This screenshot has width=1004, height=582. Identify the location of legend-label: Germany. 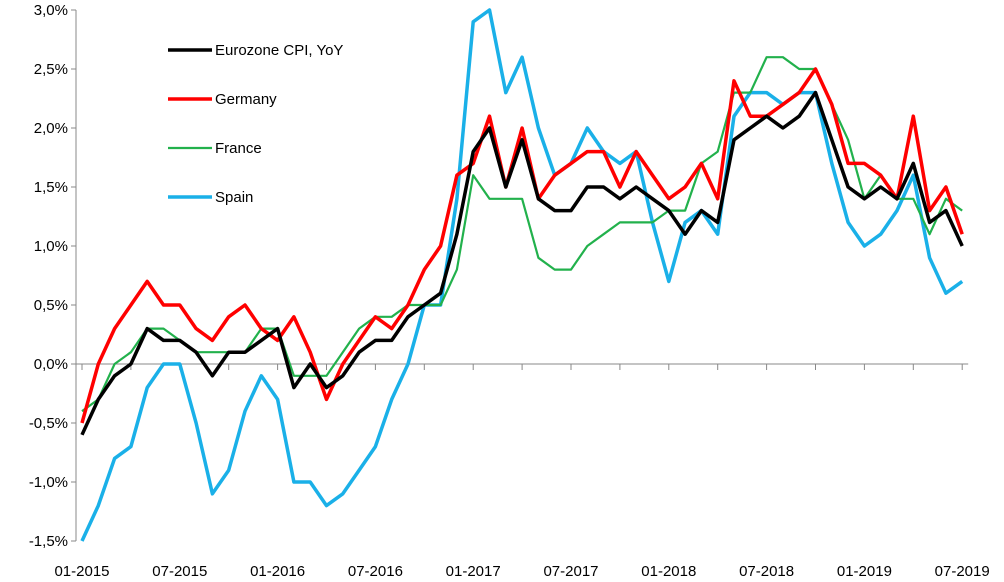
(246, 99).